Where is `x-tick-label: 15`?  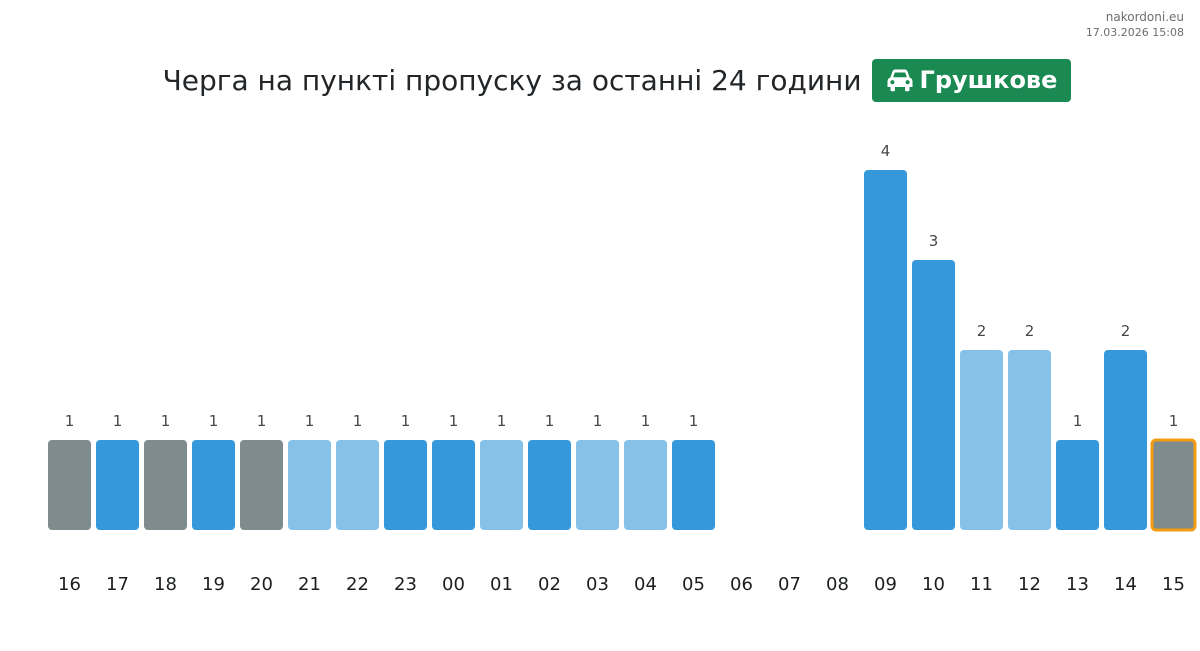 x-tick-label: 15 is located at coordinates (1173, 584).